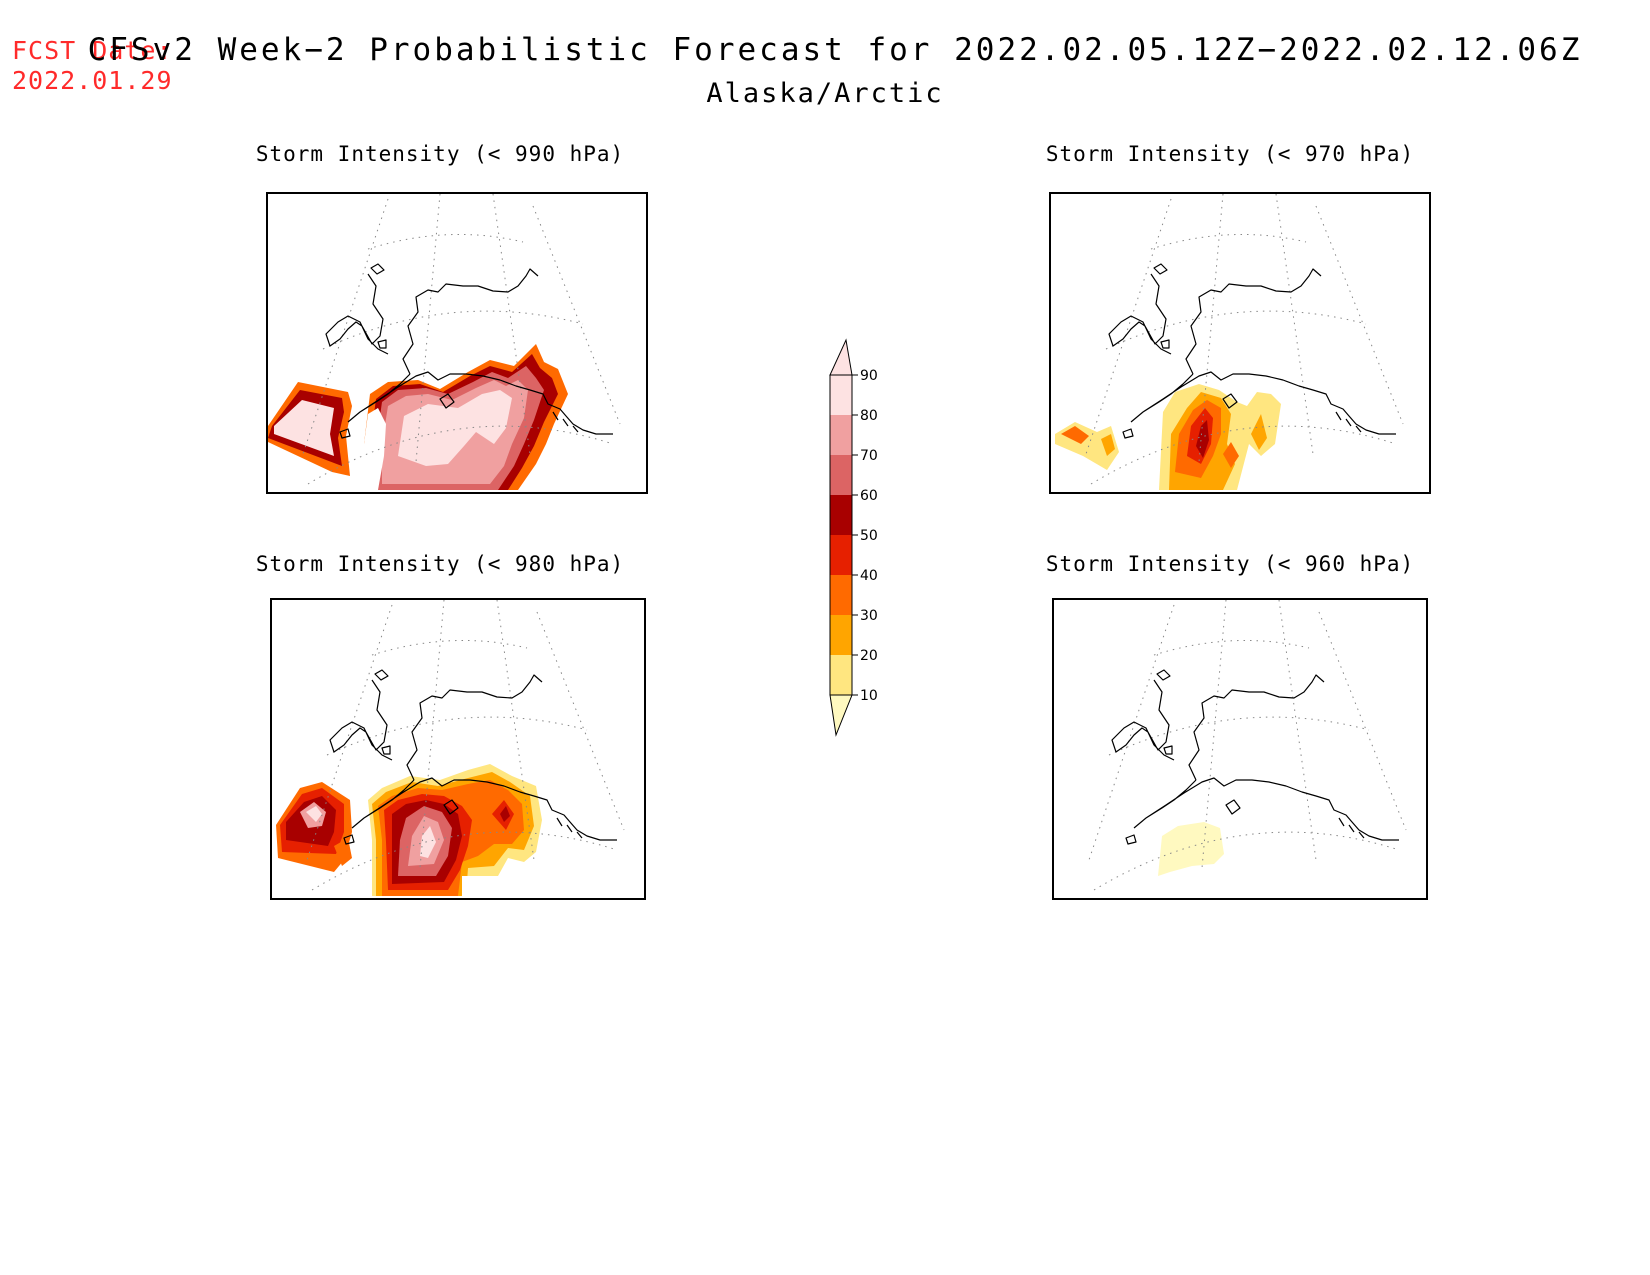  I want to click on fcst-date-block: FCST Date: 2022.01.29, so click(92, 66).